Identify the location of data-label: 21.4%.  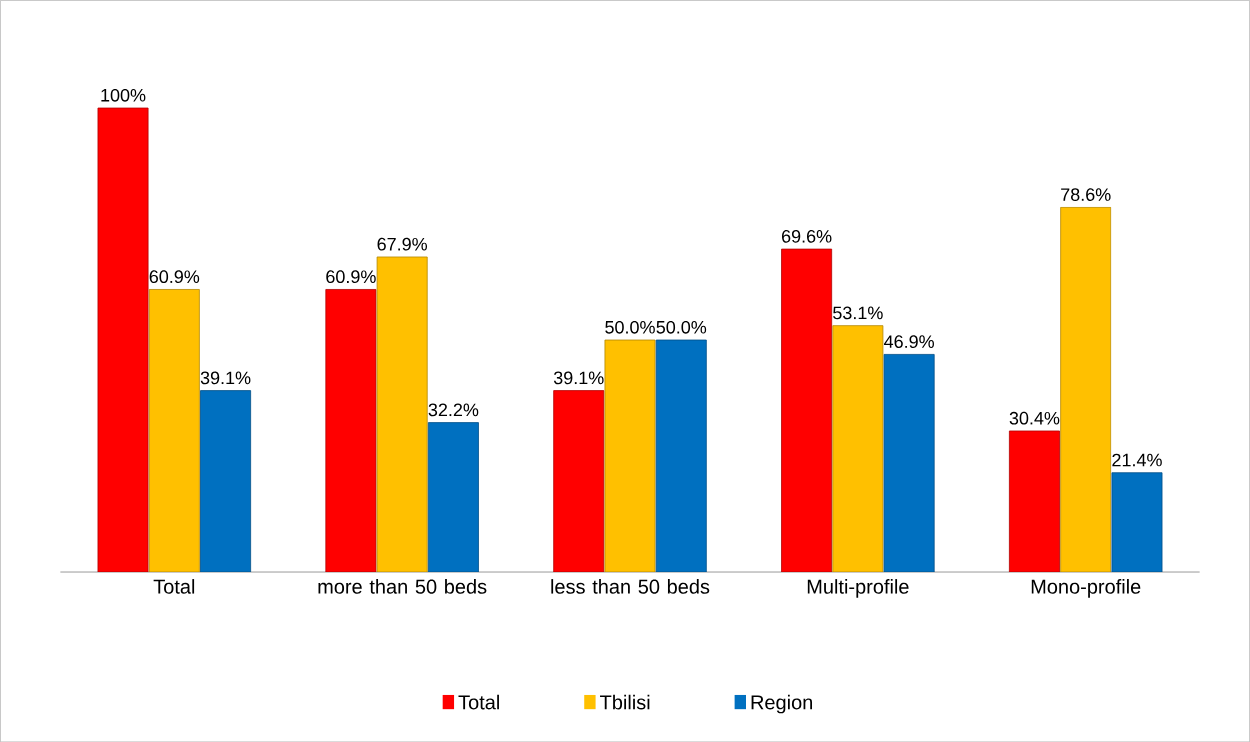
(1137, 460).